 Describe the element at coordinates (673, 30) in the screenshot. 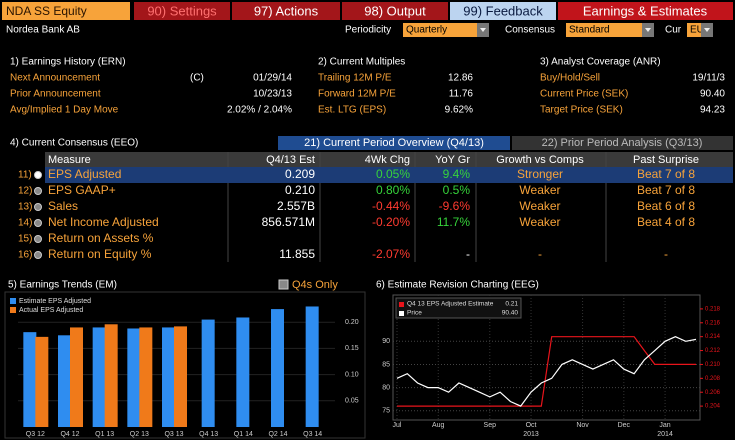

I see `cur-label: Cur` at that location.